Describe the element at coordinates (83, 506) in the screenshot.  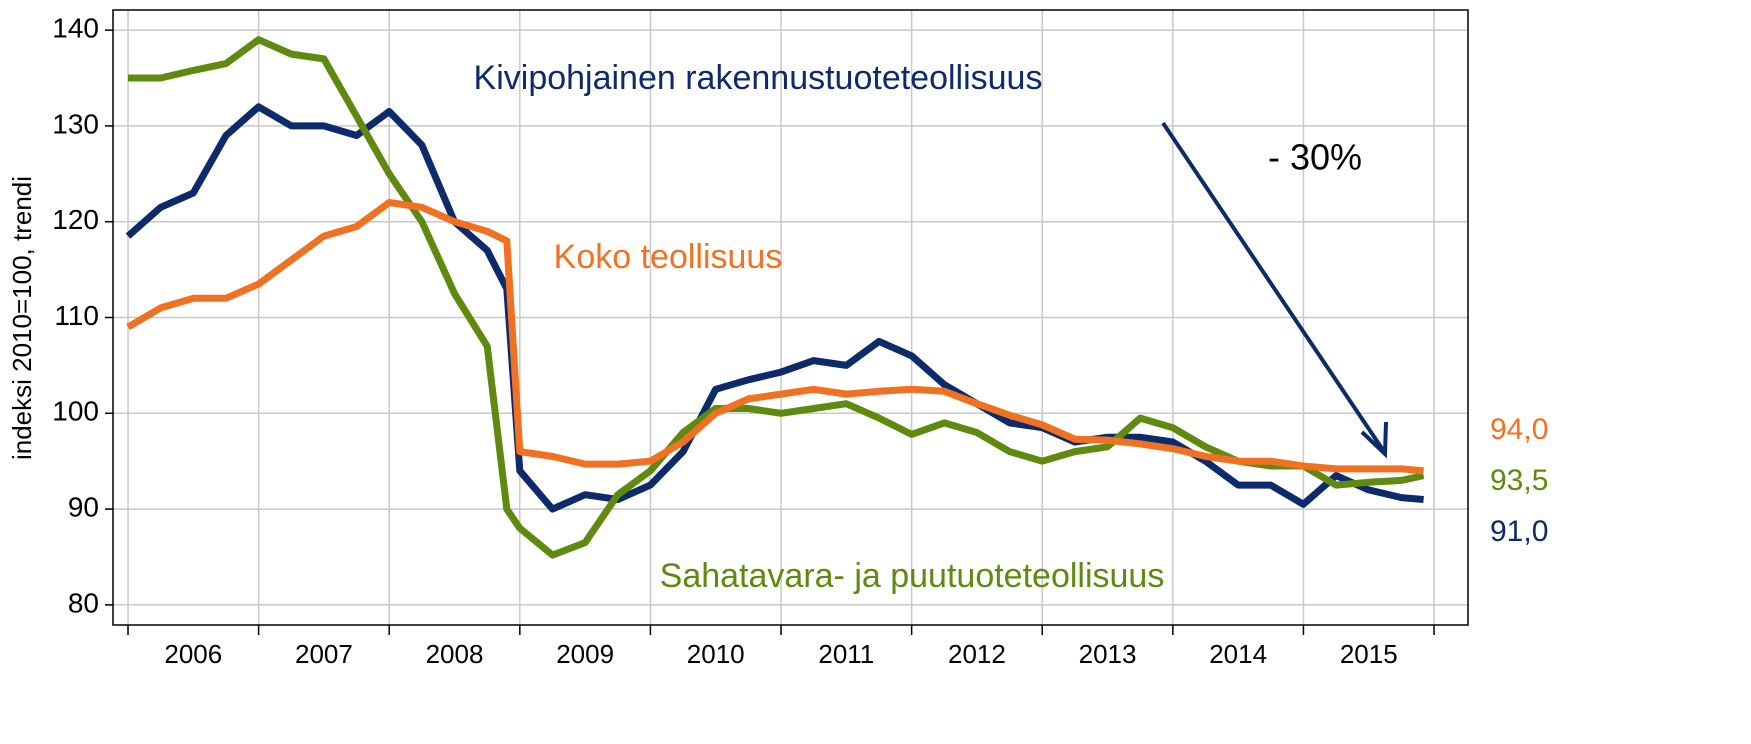
I see `y-tick-label: 90` at that location.